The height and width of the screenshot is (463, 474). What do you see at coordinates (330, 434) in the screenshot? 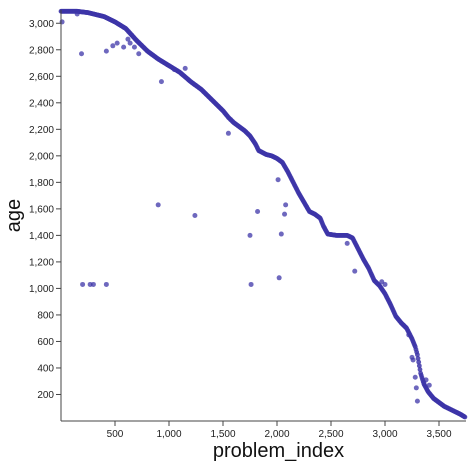
I see `x-tick-label: 2,500` at bounding box center [330, 434].